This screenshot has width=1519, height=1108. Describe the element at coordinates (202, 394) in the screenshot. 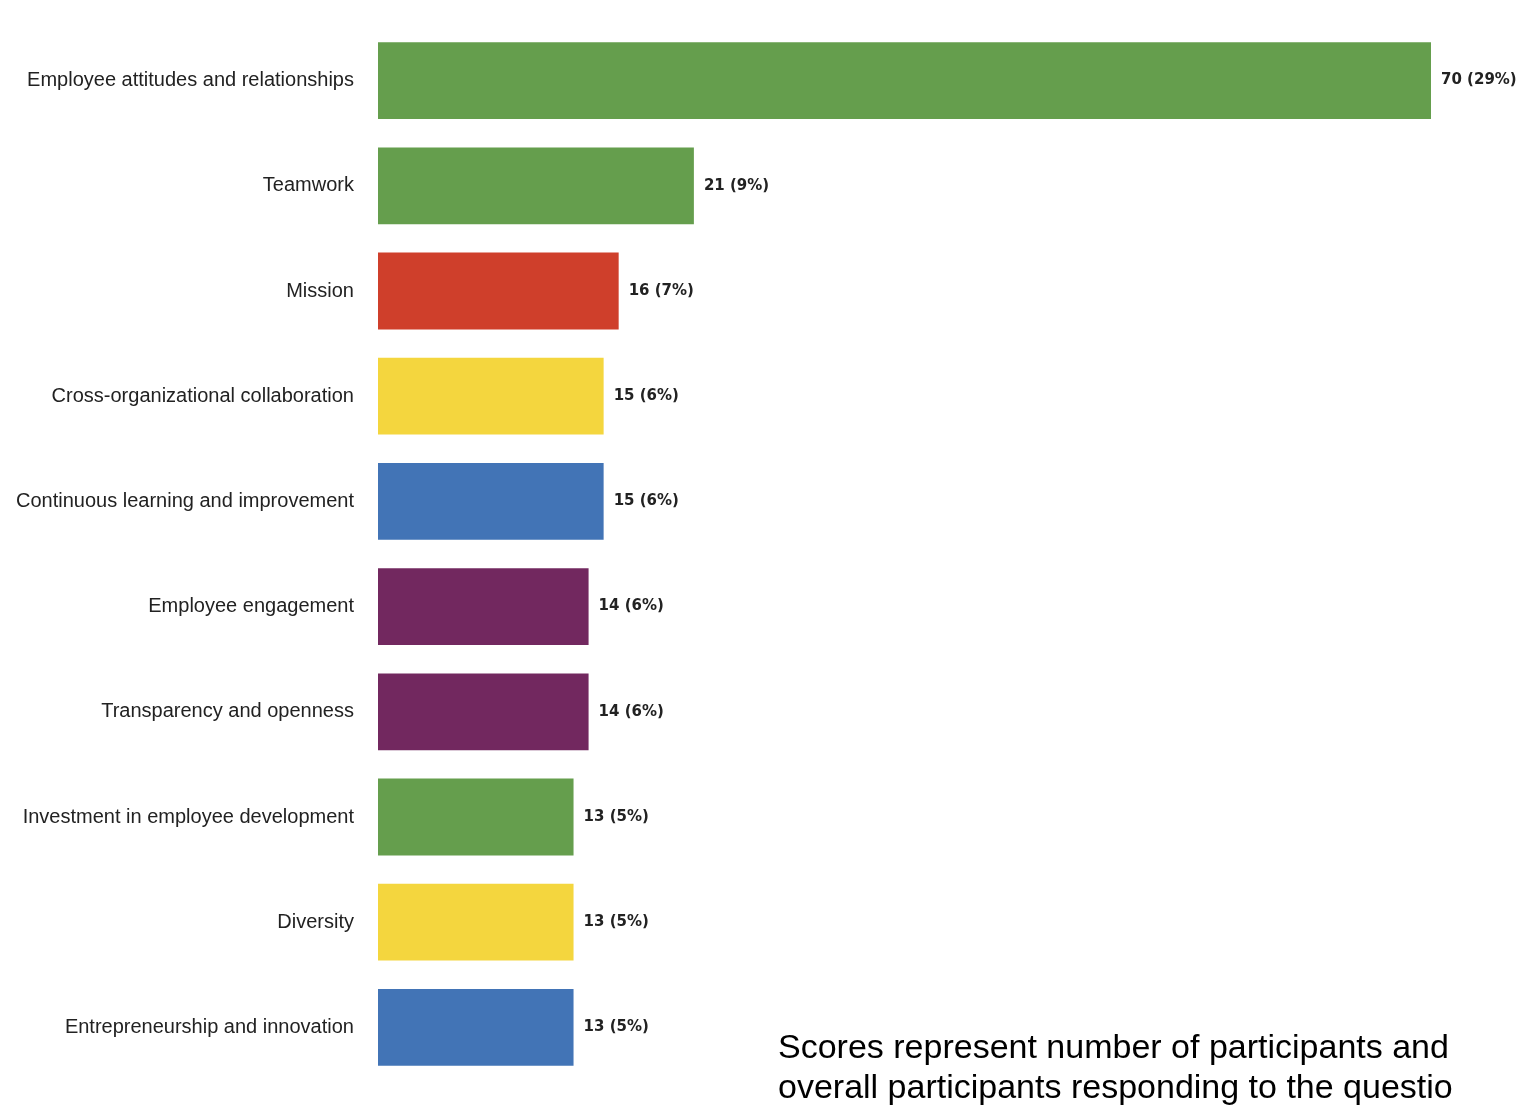

I see `y-tick-label: Cross-organizational collaboration` at that location.